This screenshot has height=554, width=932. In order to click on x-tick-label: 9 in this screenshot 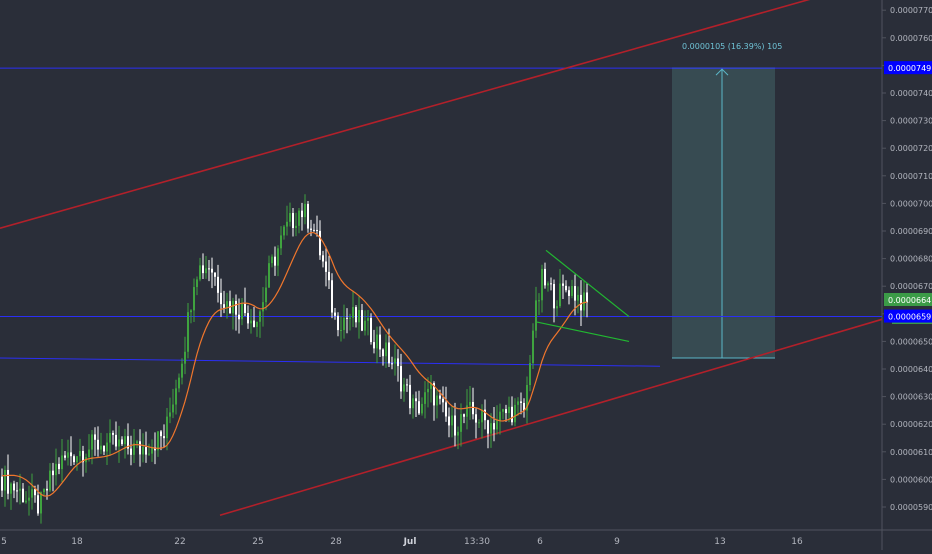, I will do `click(617, 542)`.